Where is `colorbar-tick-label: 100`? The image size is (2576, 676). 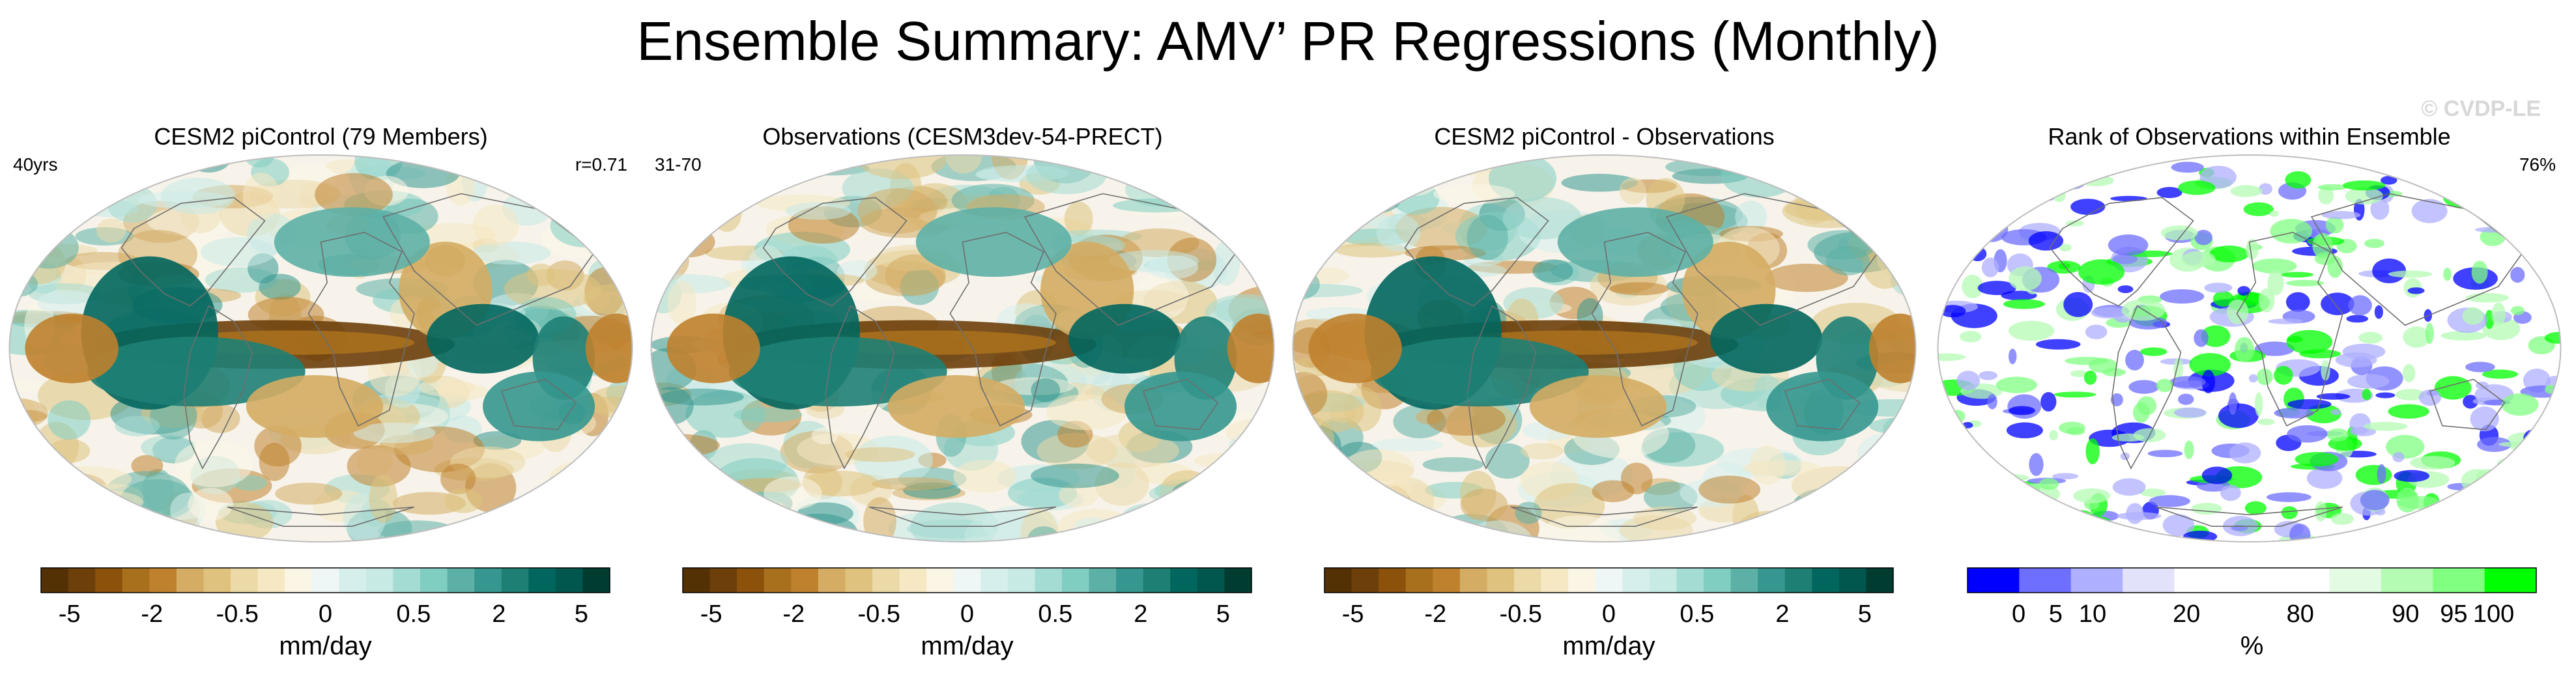
colorbar-tick-label: 100 is located at coordinates (2493, 614).